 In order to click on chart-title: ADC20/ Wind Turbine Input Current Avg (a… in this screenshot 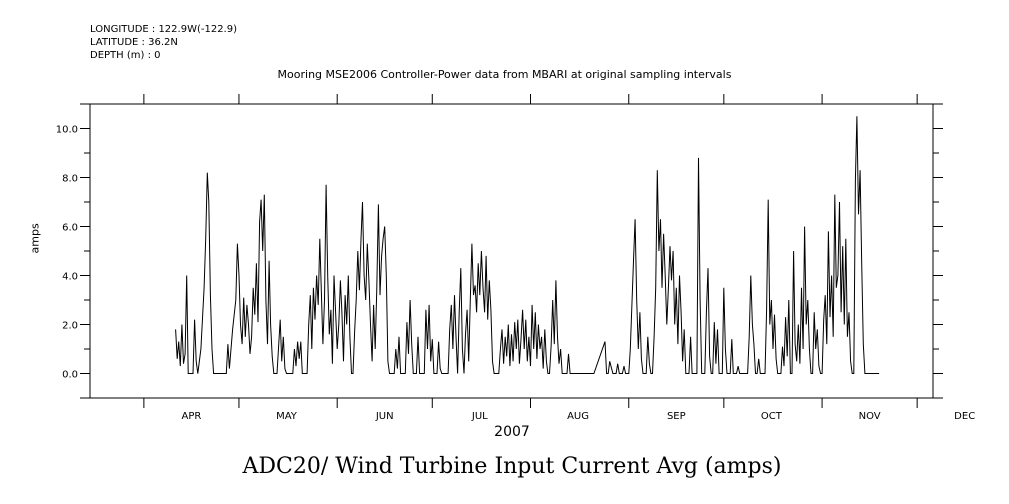, I will do `click(512, 466)`.